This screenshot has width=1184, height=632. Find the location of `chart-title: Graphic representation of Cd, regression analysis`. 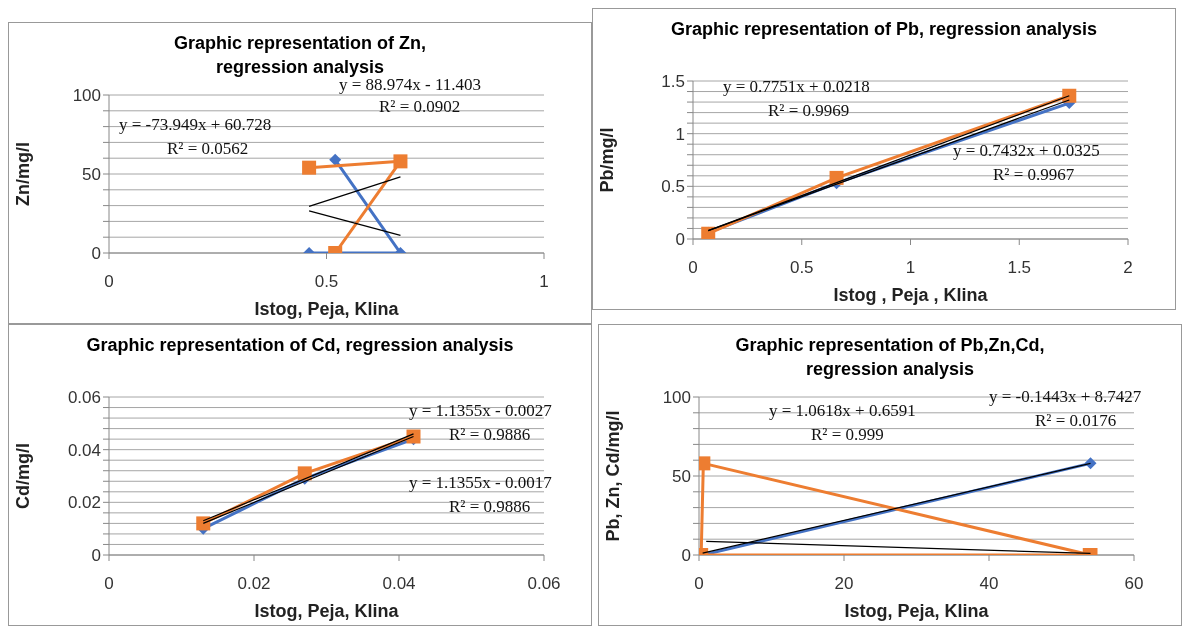

chart-title: Graphic representation of Cd, regression analysis is located at coordinates (300, 345).